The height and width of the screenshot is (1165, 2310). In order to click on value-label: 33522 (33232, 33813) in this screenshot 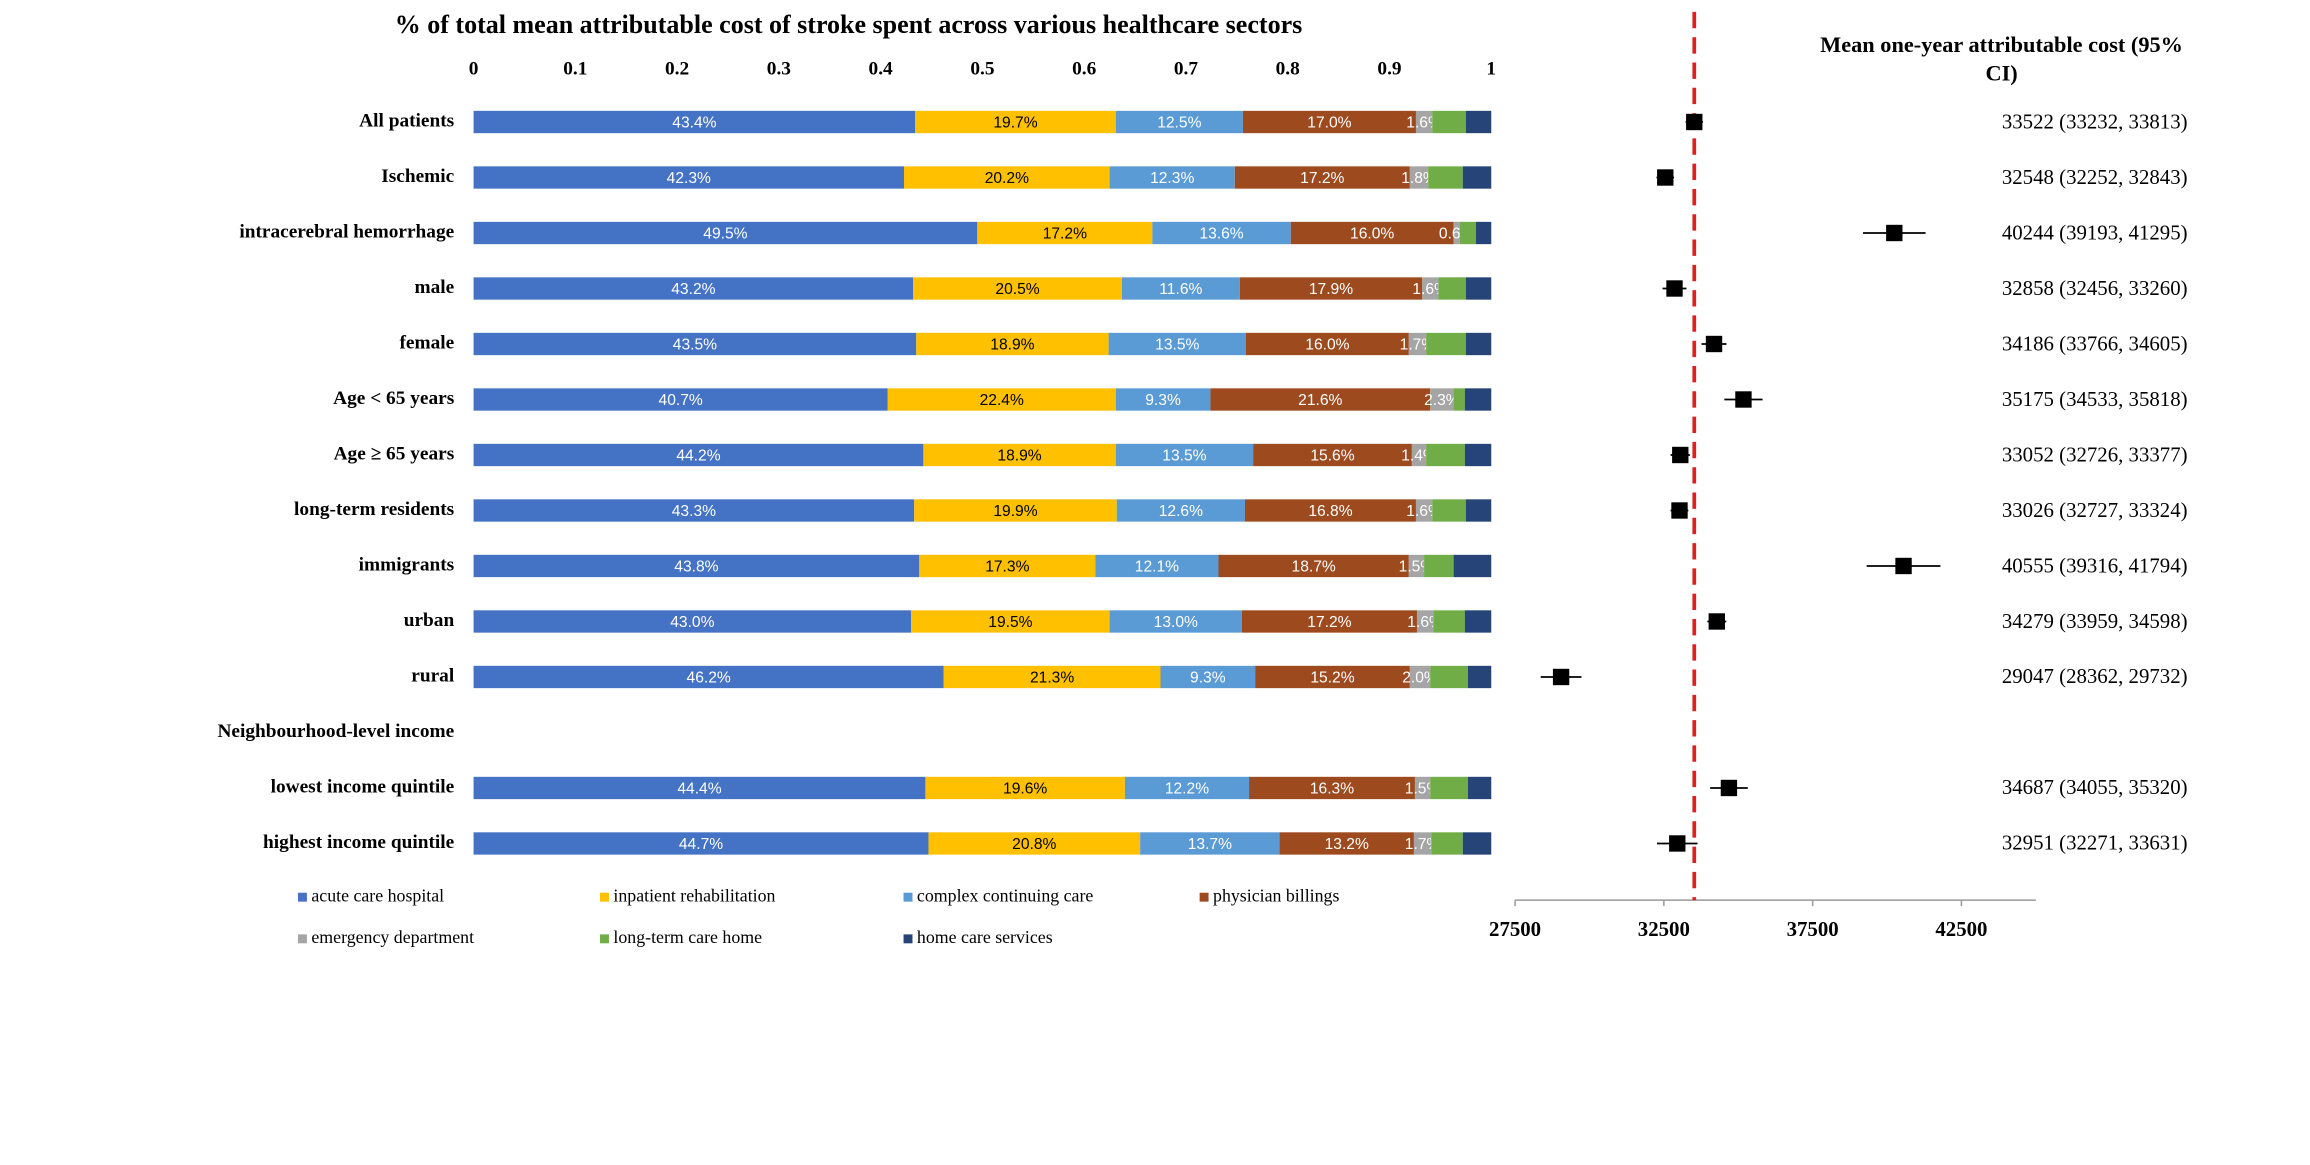, I will do `click(2095, 121)`.